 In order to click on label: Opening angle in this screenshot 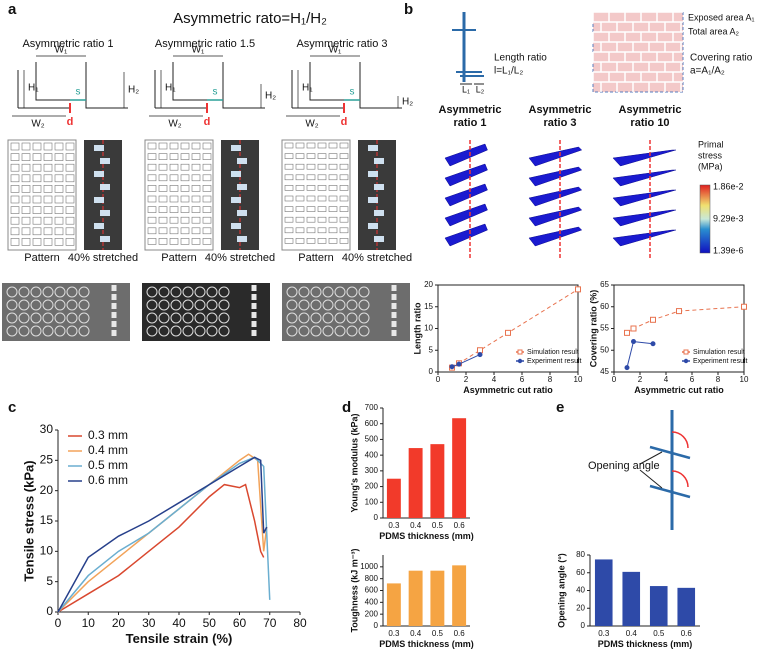, I will do `click(624, 466)`.